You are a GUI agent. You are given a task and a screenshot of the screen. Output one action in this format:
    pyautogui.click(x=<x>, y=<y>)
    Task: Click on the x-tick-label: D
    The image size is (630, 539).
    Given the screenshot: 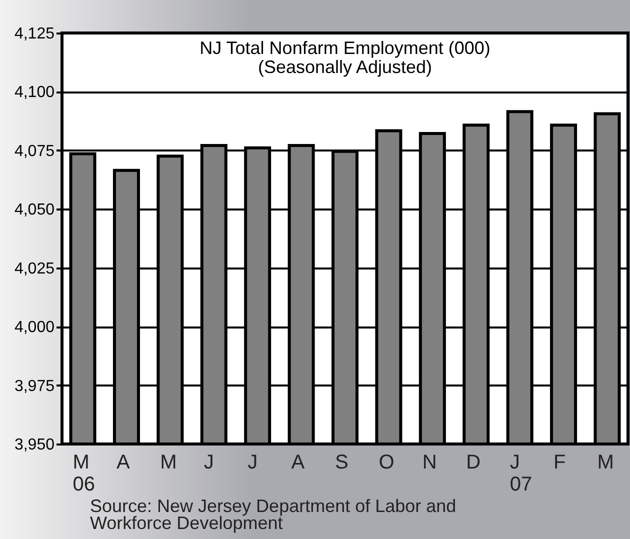 What is the action you would take?
    pyautogui.click(x=473, y=463)
    